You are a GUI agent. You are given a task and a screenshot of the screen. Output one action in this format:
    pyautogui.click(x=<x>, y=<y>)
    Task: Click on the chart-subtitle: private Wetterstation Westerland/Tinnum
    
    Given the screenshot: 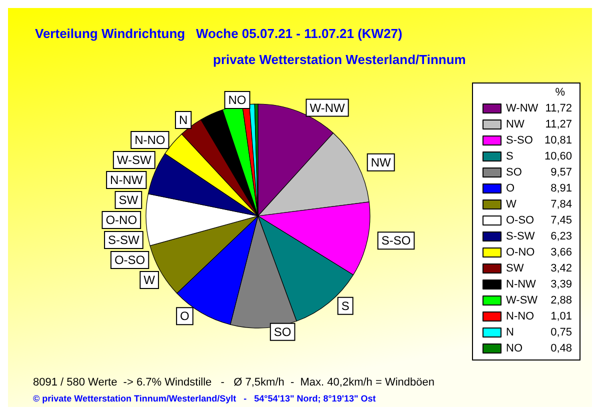 What is the action you would take?
    pyautogui.click(x=339, y=59)
    